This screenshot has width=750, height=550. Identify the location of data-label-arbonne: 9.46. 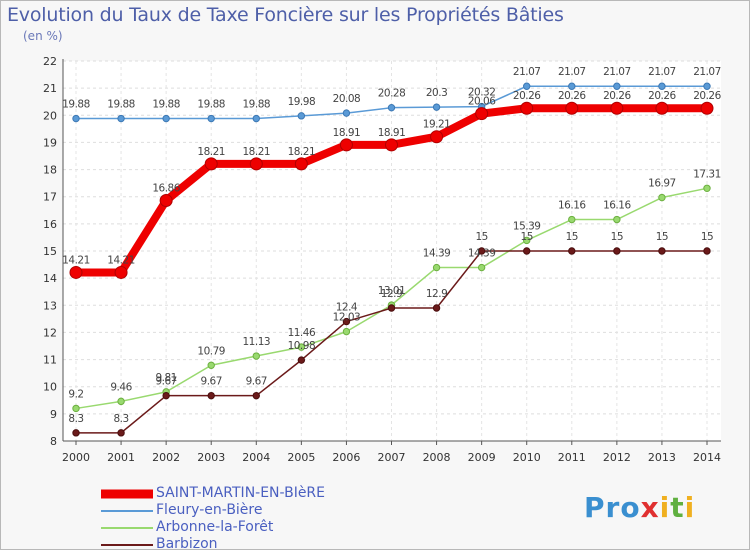
(121, 387).